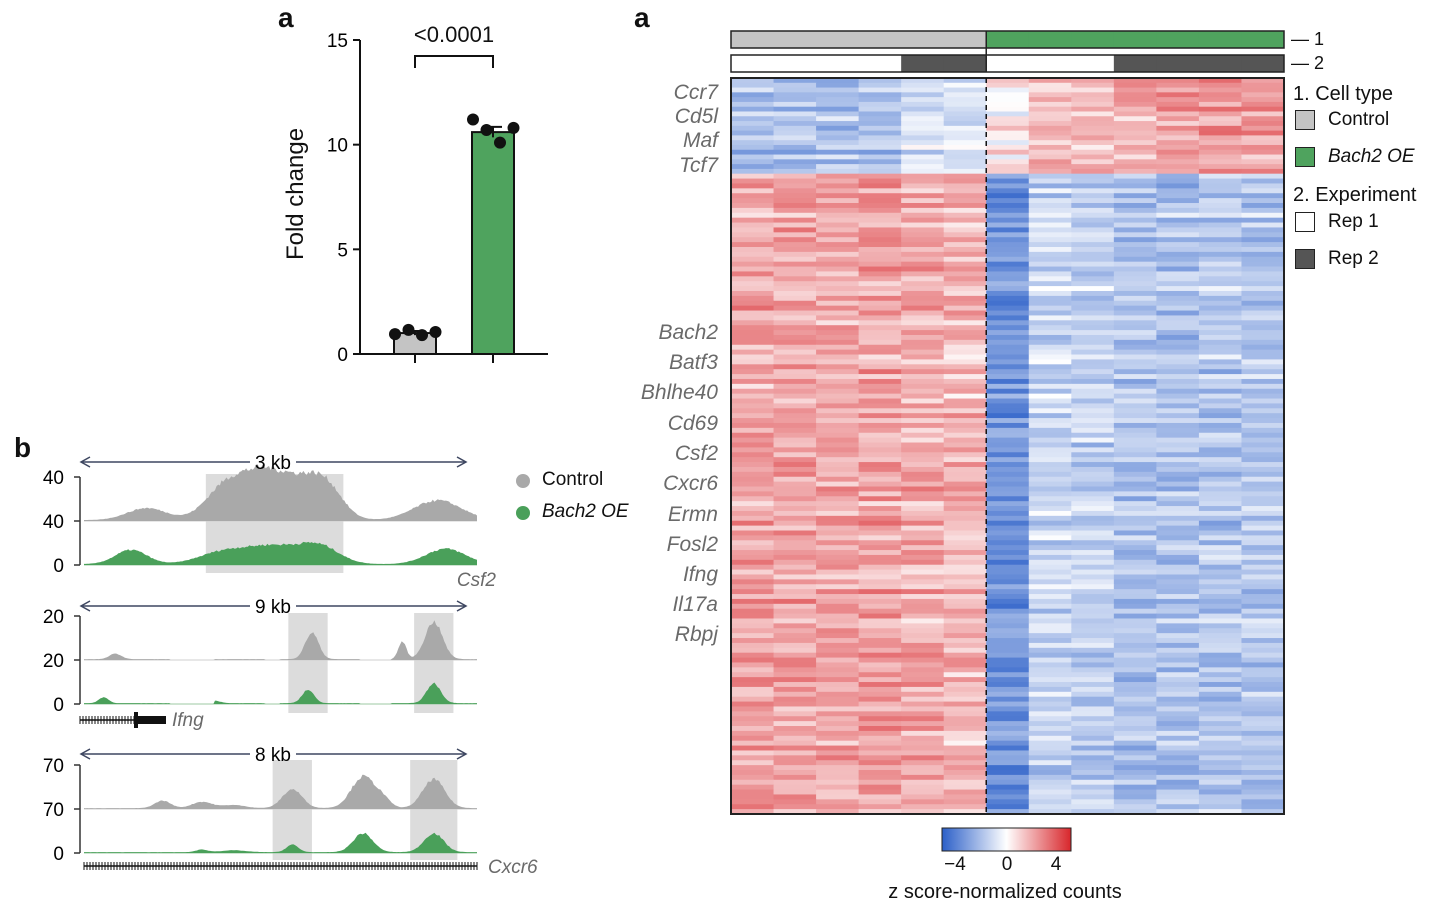 Image resolution: width=1440 pixels, height=912 pixels. I want to click on control-signal, so click(280, 492).